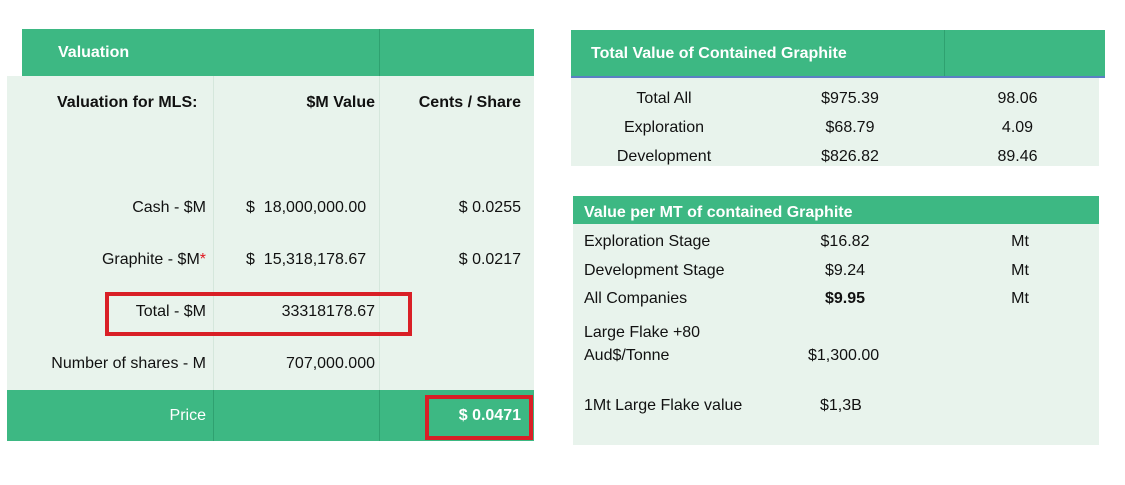 The width and height of the screenshot is (1125, 485). What do you see at coordinates (202, 259) in the screenshot?
I see `asterisk-marker: *` at bounding box center [202, 259].